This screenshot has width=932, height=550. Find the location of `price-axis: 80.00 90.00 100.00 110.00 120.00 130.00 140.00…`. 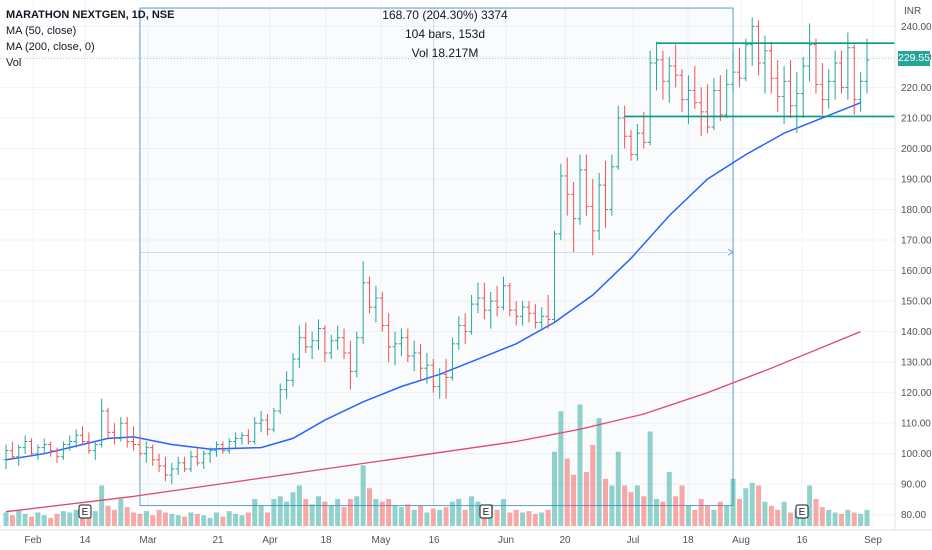

price-axis: 80.00 90.00 100.00 110.00 120.00 130.00 140.00… is located at coordinates (913, 275).